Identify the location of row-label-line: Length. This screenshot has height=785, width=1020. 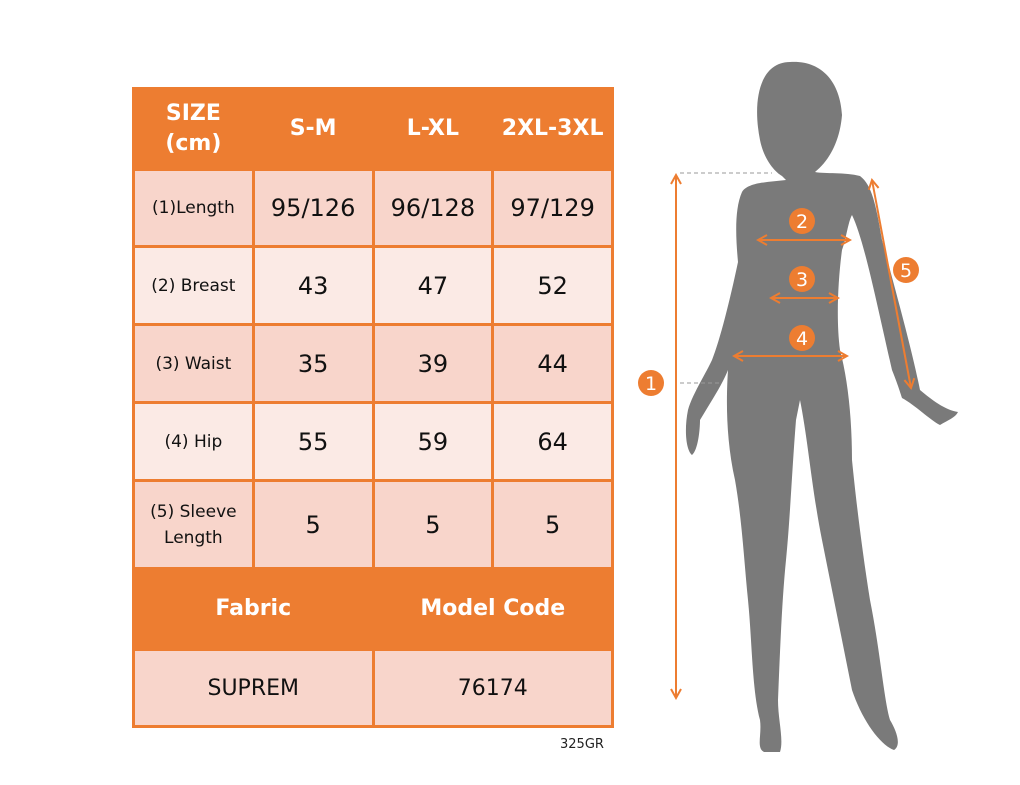
(193, 537).